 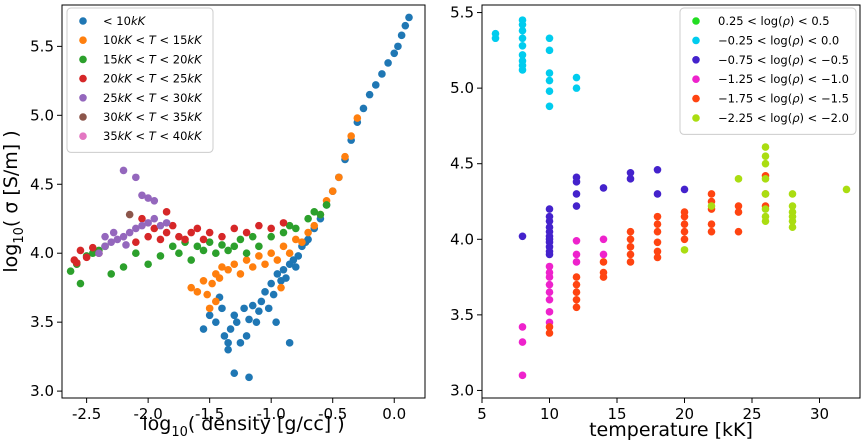 What do you see at coordinates (86, 414) in the screenshot?
I see `x-tick-label: -2.5` at bounding box center [86, 414].